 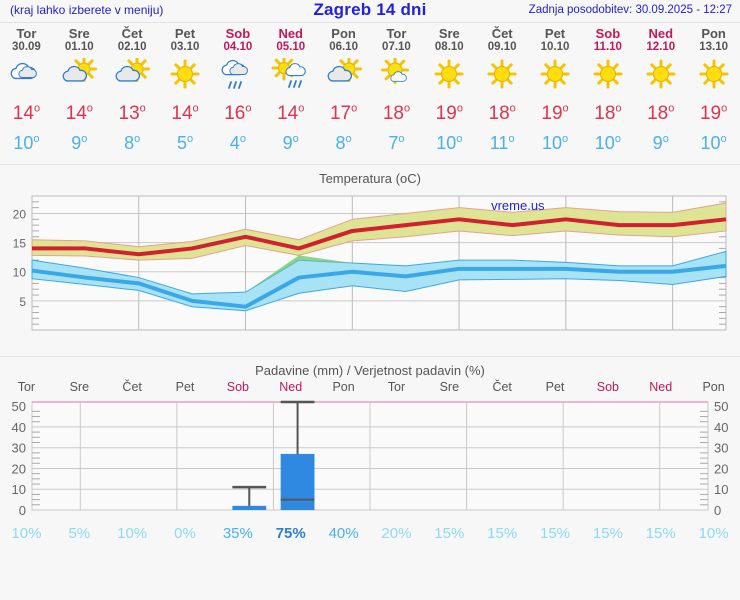 I want to click on weather-icon-rain, so click(x=234, y=74).